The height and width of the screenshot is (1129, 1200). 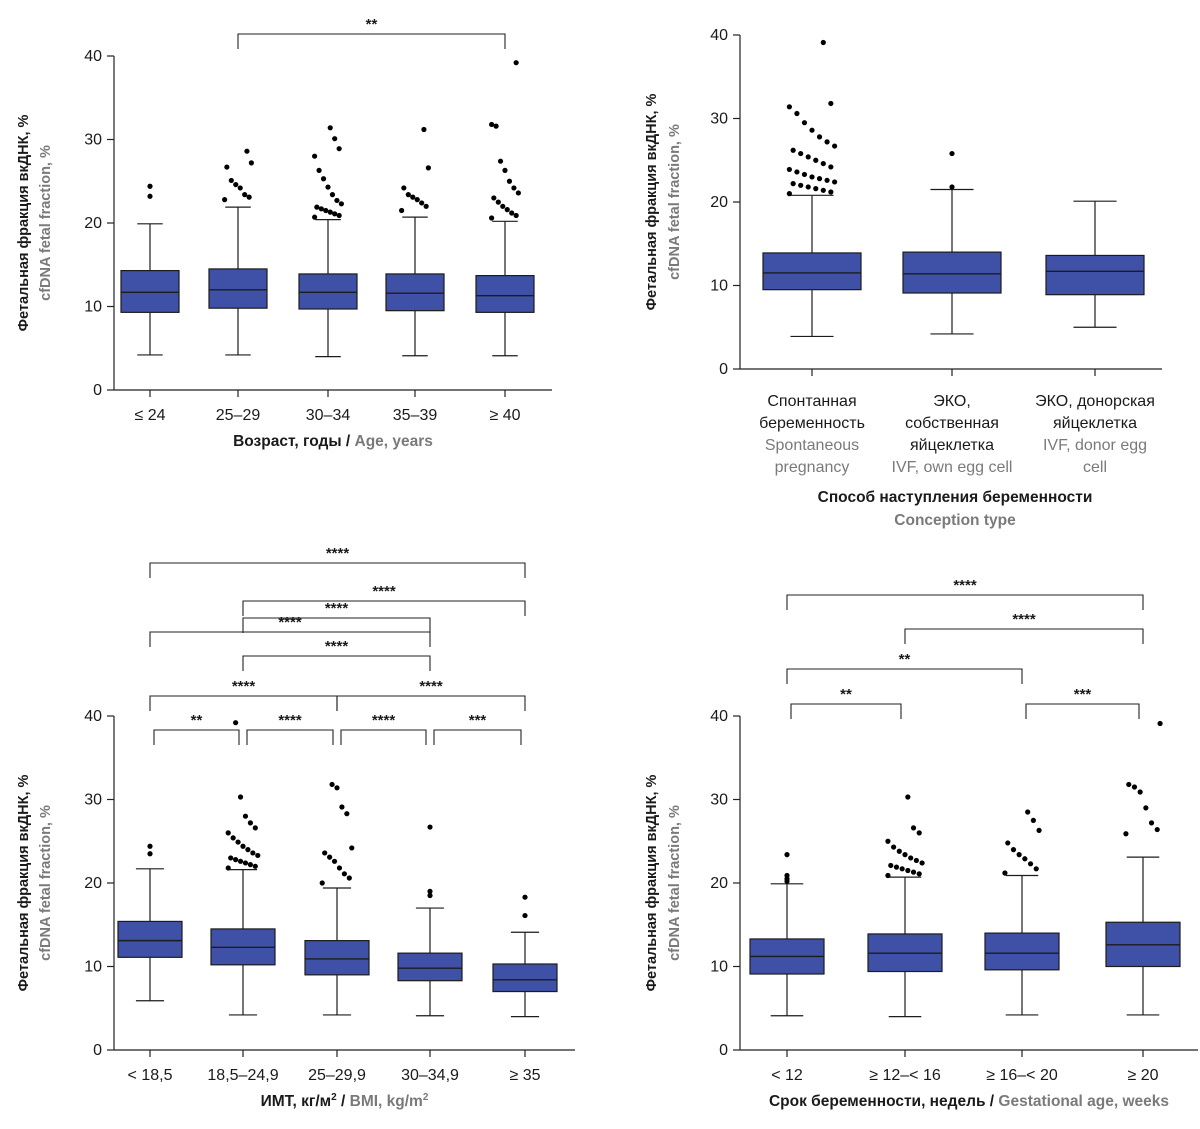 I want to click on y-axis-label-en: cfDNA fetal fraction, %, so click(x=46, y=223).